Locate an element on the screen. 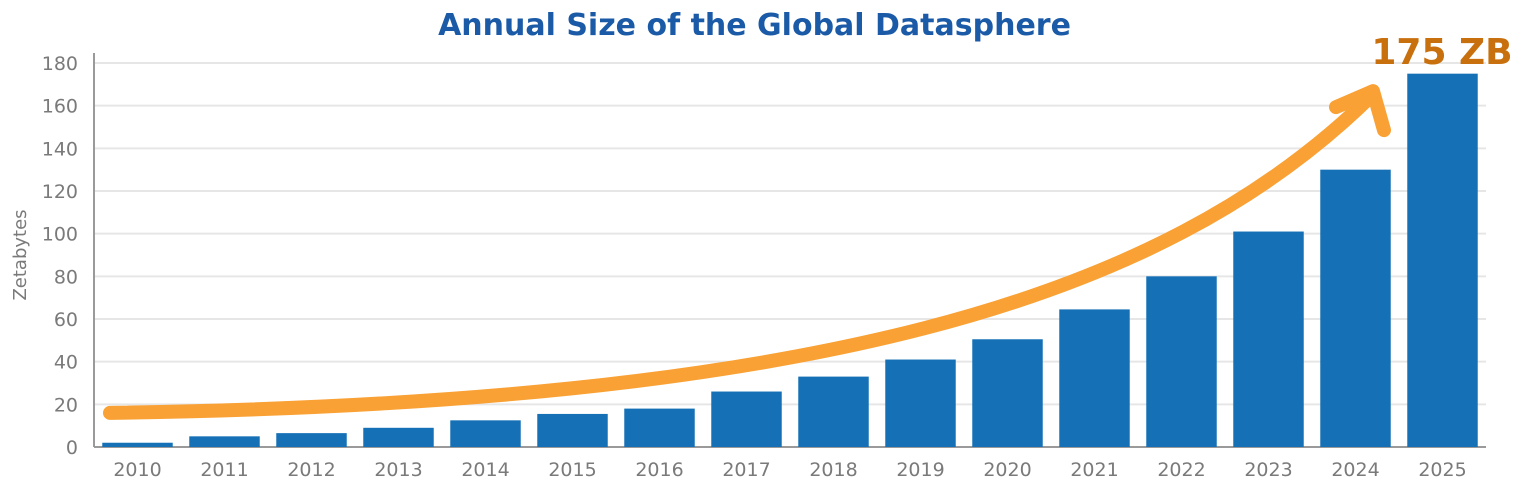 This screenshot has height=496, width=1539. bar-2014 is located at coordinates (485, 433).